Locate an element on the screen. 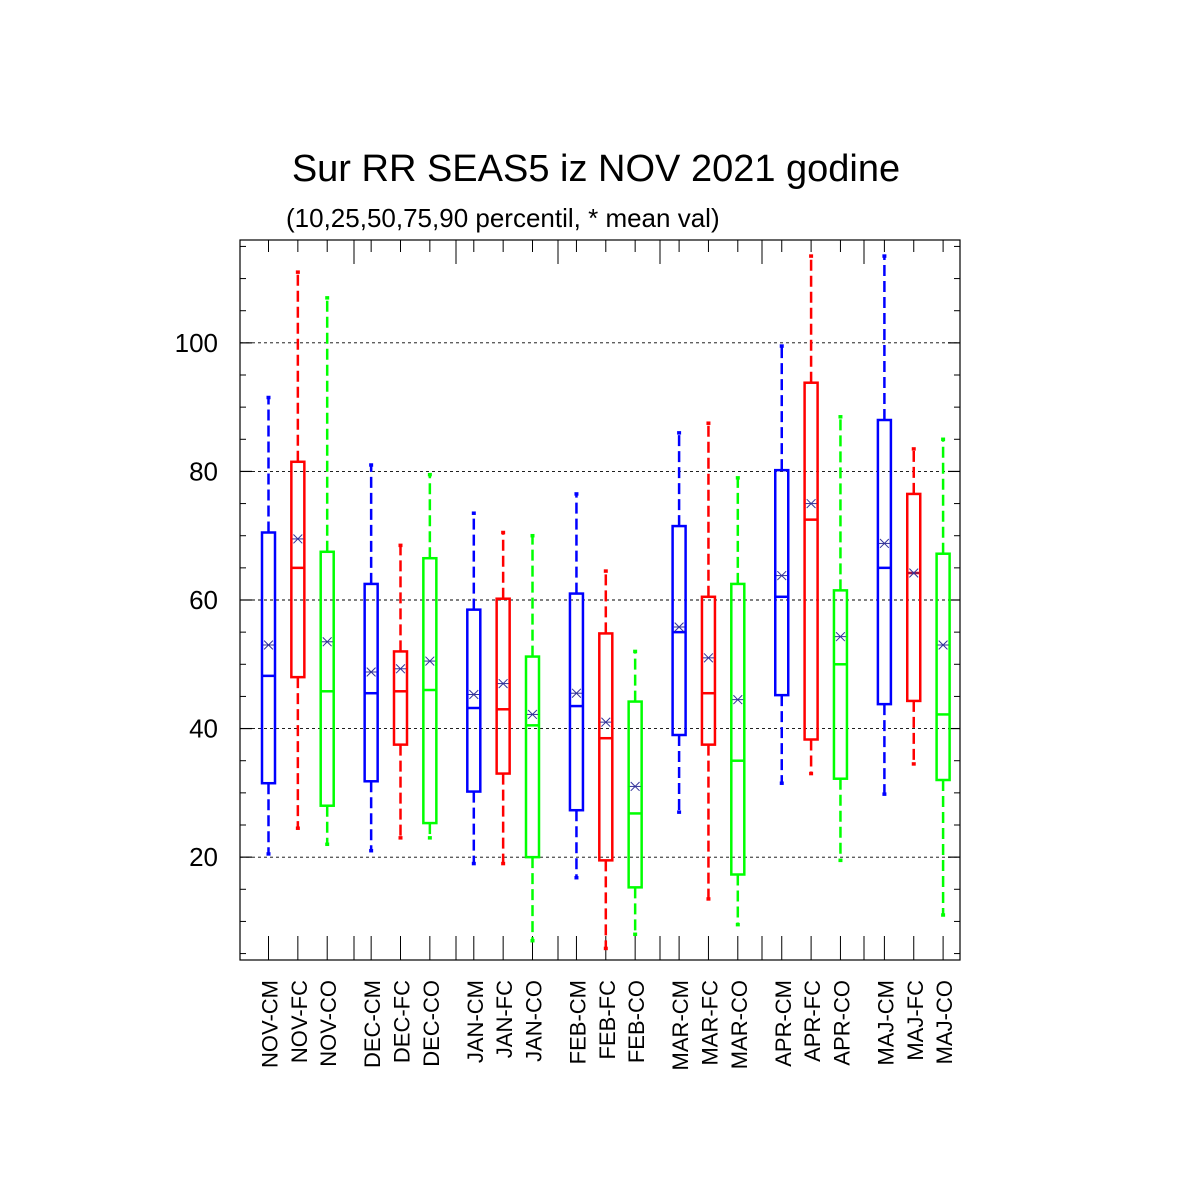 The height and width of the screenshot is (1200, 1200). box-apr-fc is located at coordinates (811, 515).